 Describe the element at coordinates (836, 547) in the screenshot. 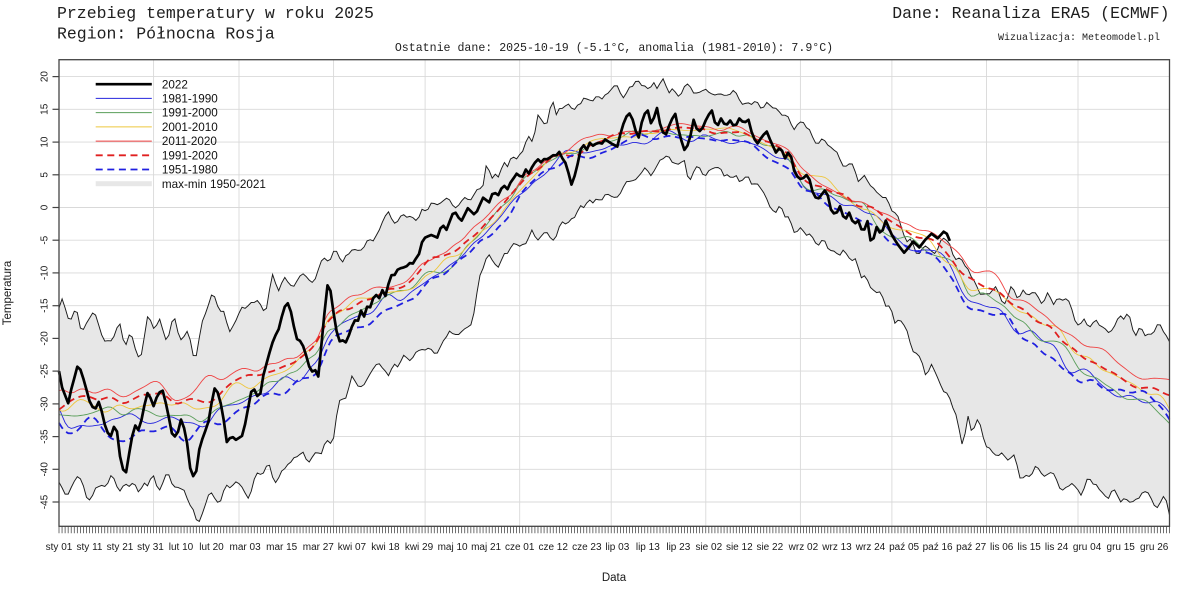

I see `svg-text: wrz 13` at that location.